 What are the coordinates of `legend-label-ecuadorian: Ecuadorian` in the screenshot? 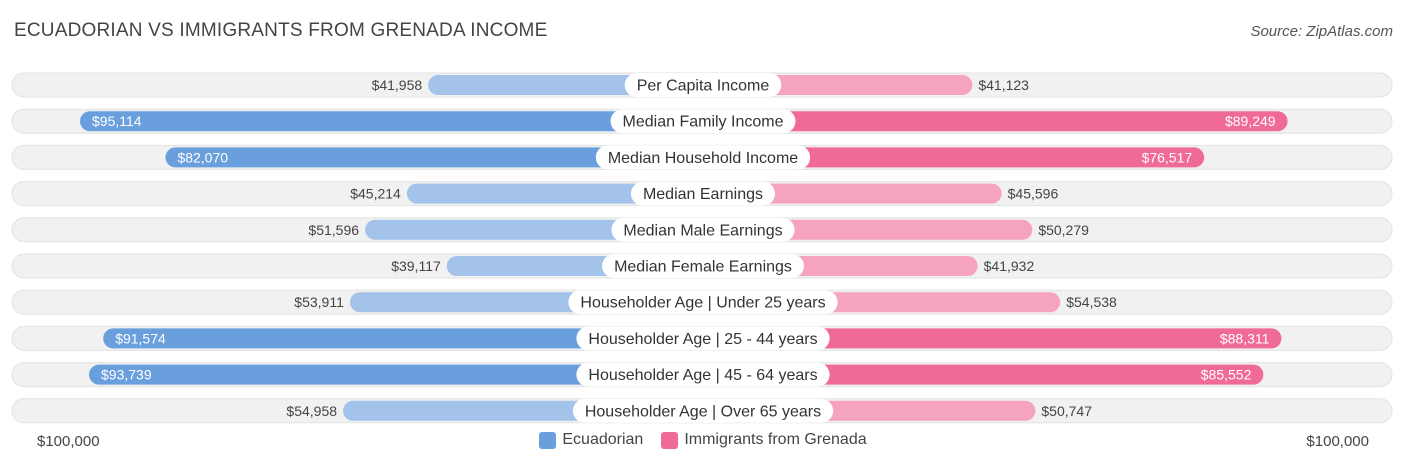 It's located at (603, 439).